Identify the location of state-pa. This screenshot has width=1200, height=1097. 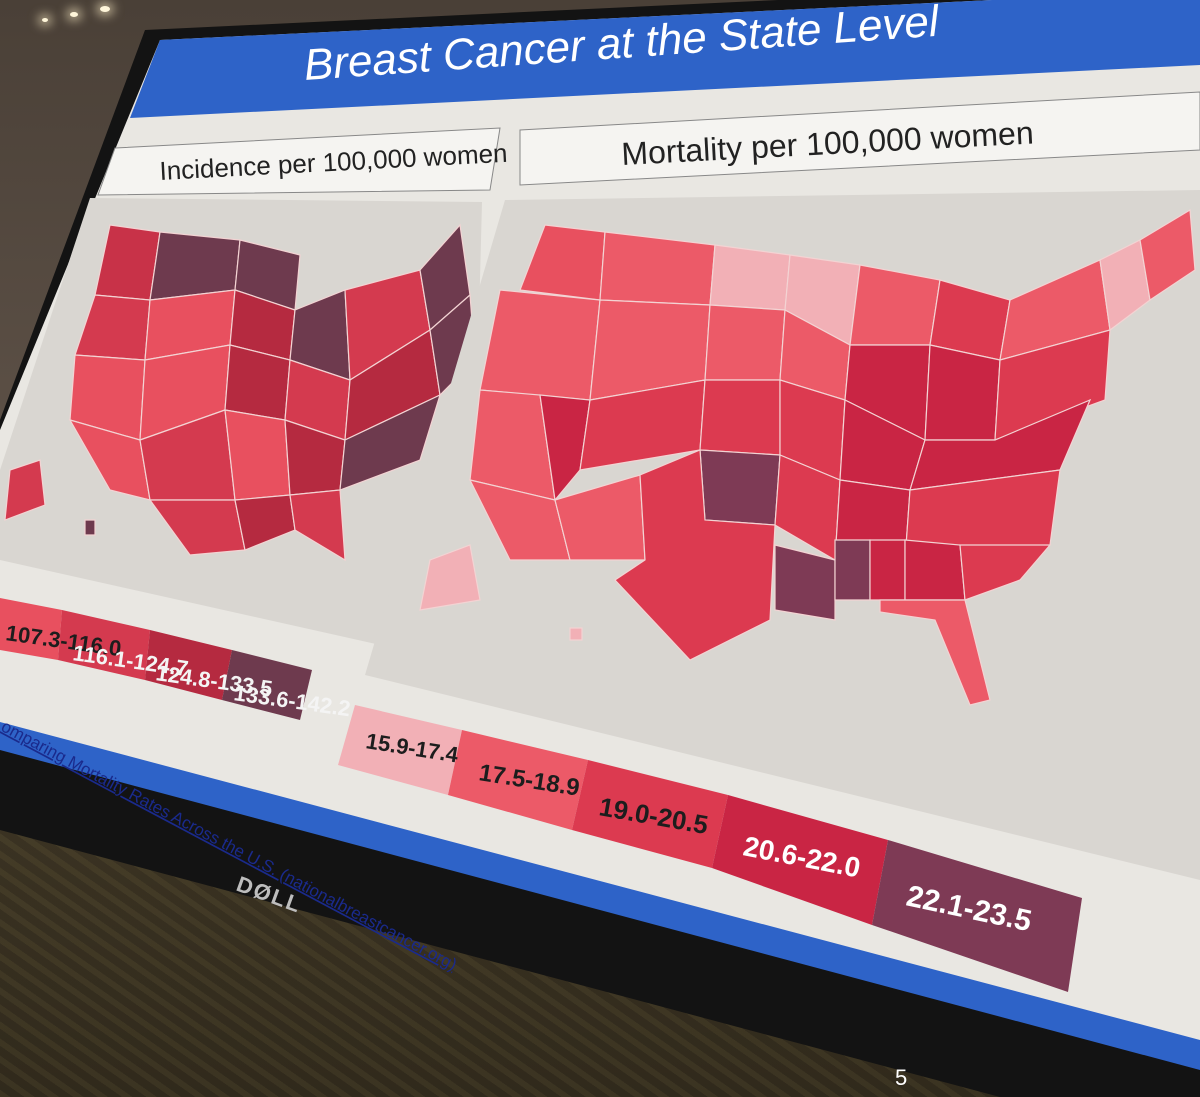
(1052, 385).